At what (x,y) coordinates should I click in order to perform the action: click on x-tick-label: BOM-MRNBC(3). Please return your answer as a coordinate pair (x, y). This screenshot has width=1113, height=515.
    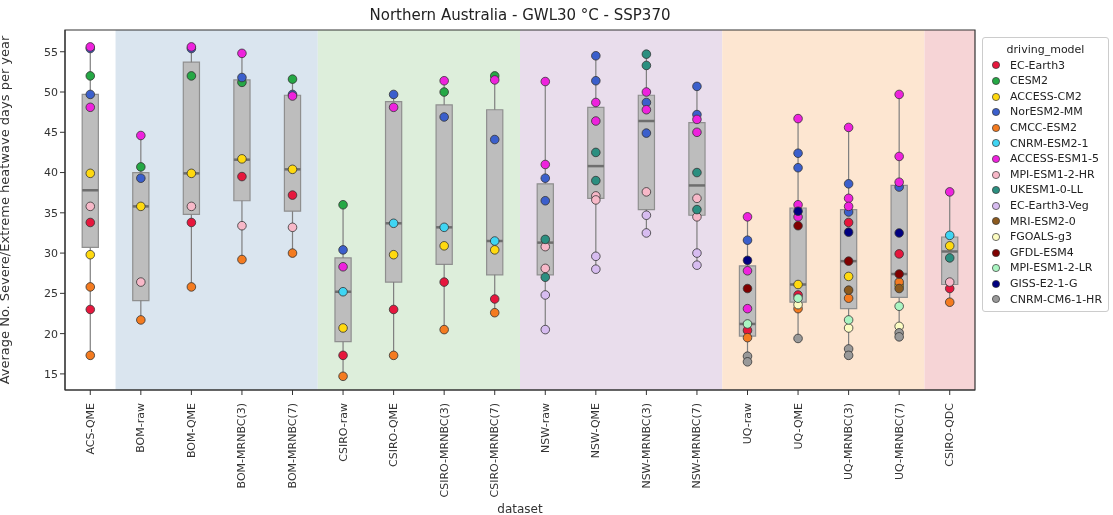
    Looking at the image, I should click on (242, 446).